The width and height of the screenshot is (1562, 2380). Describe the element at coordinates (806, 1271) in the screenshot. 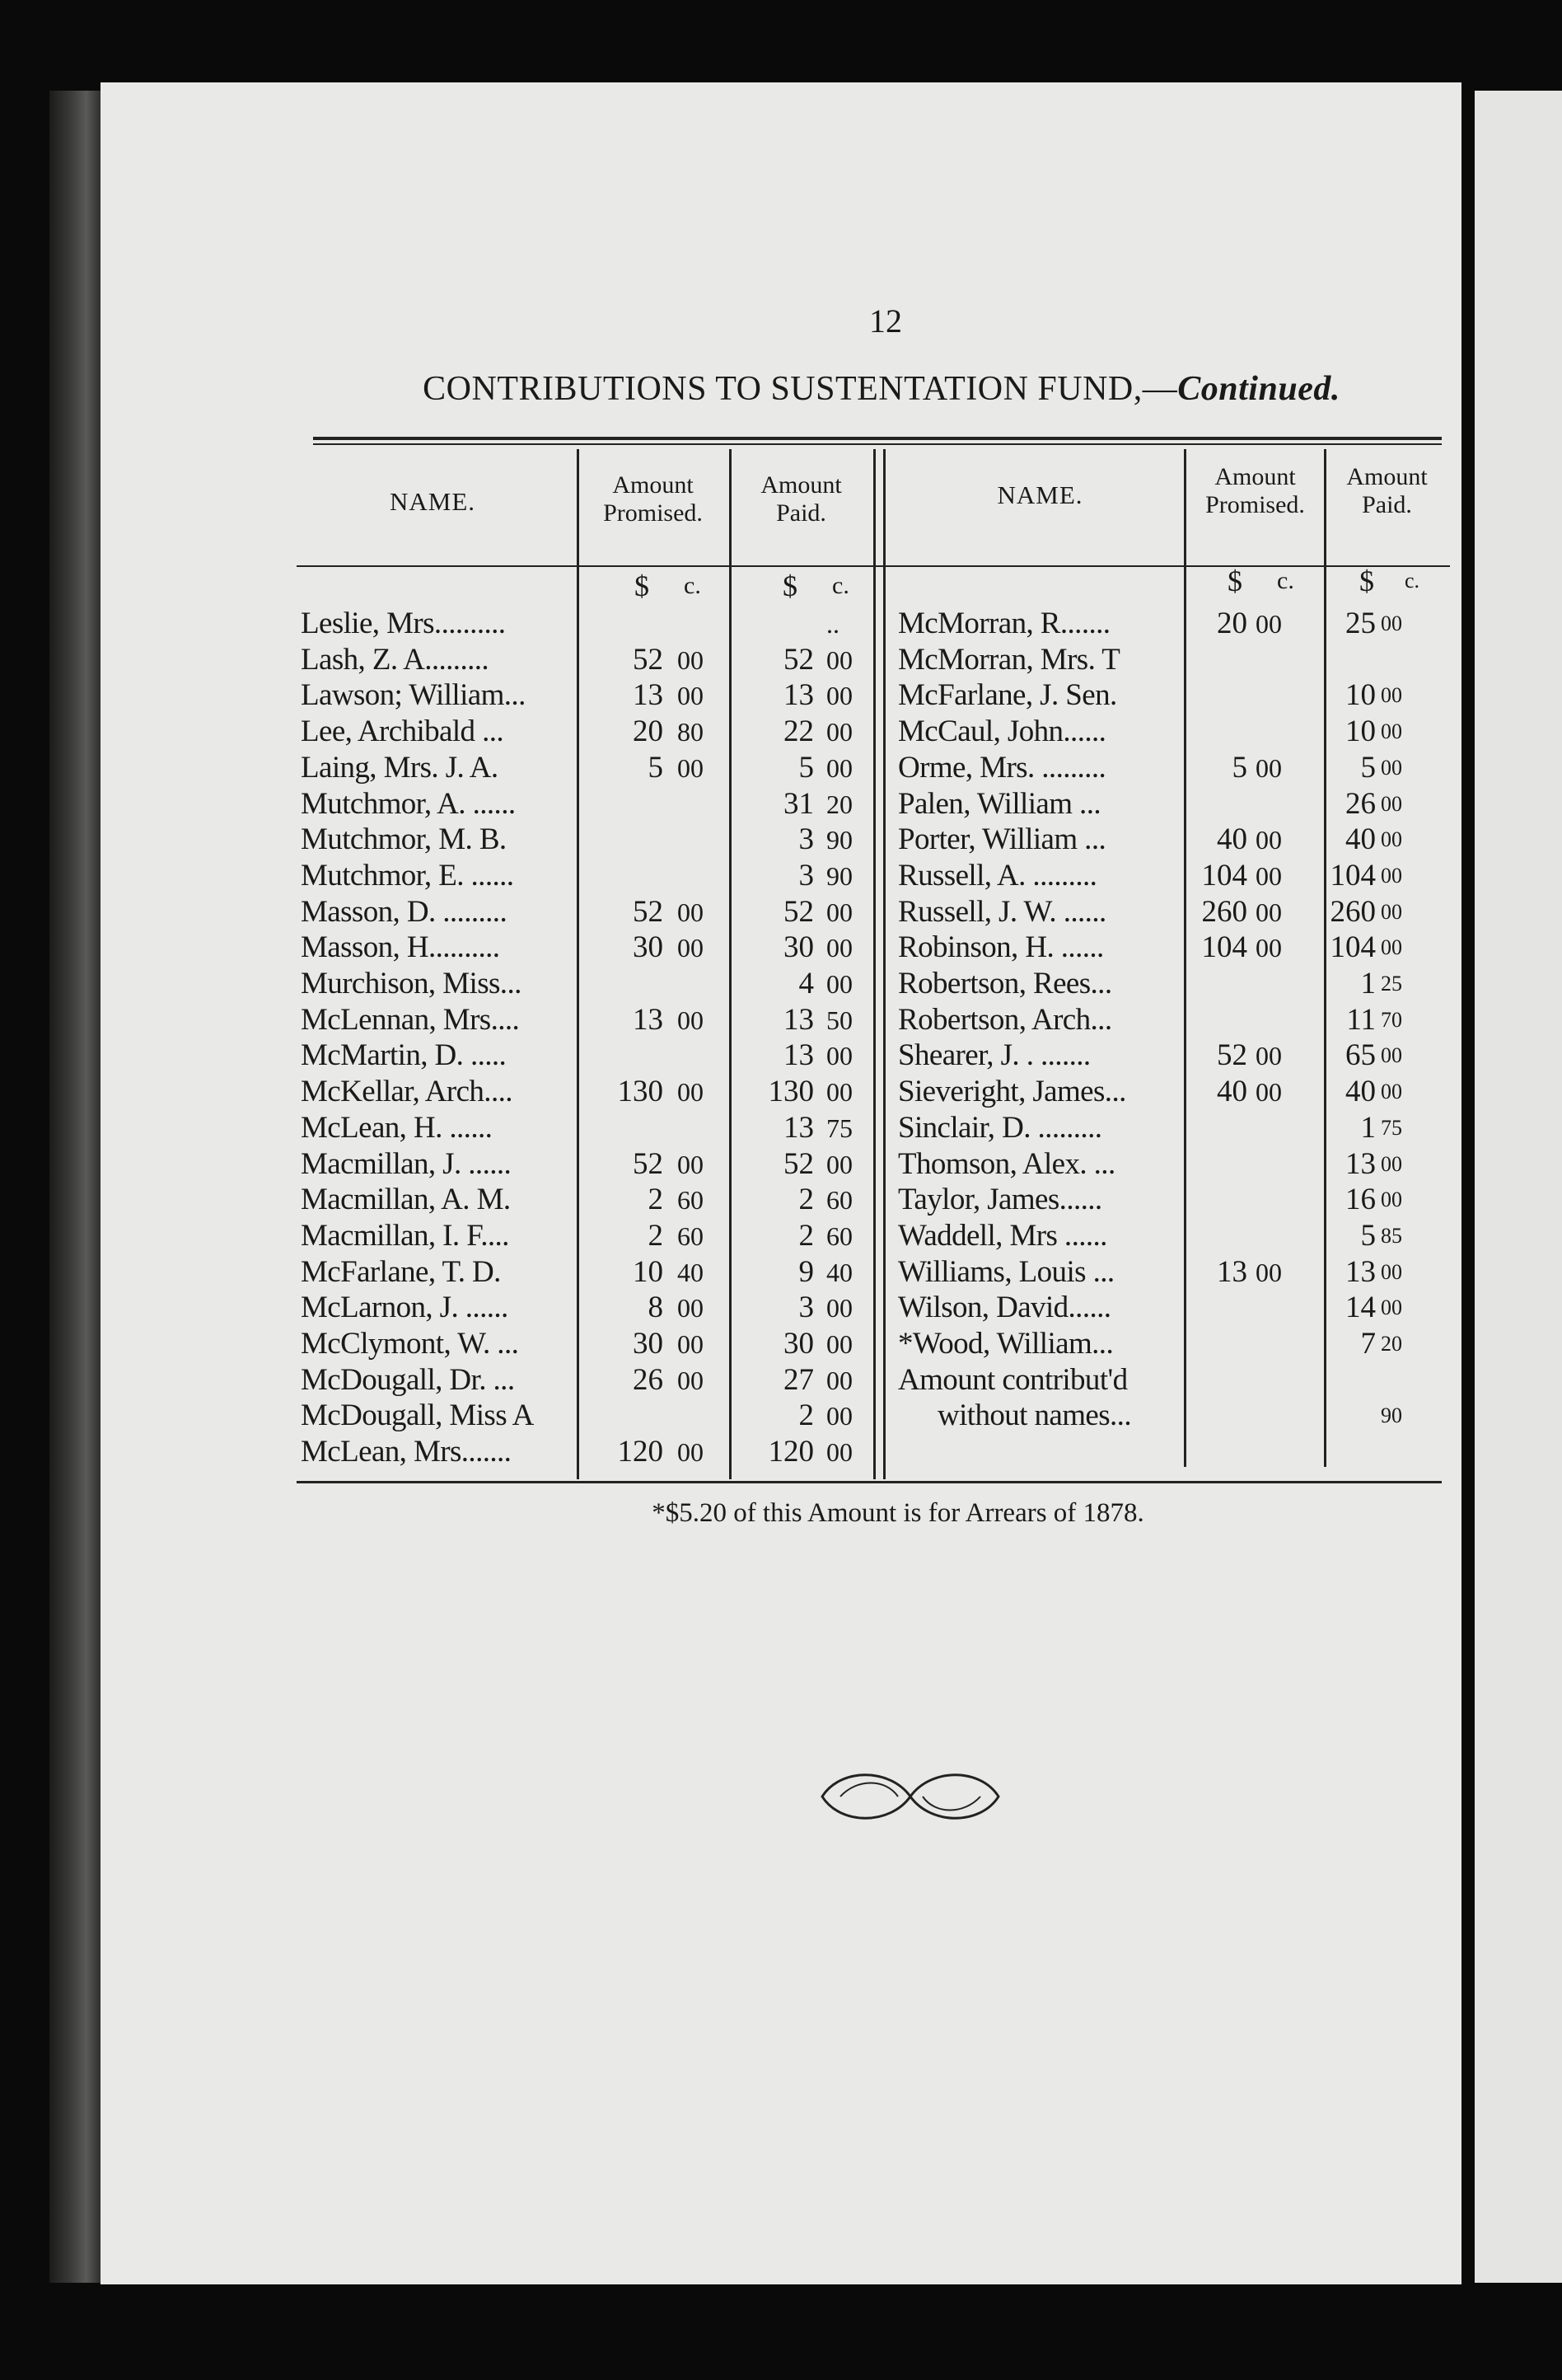

I see `paid-dollars: 9` at that location.